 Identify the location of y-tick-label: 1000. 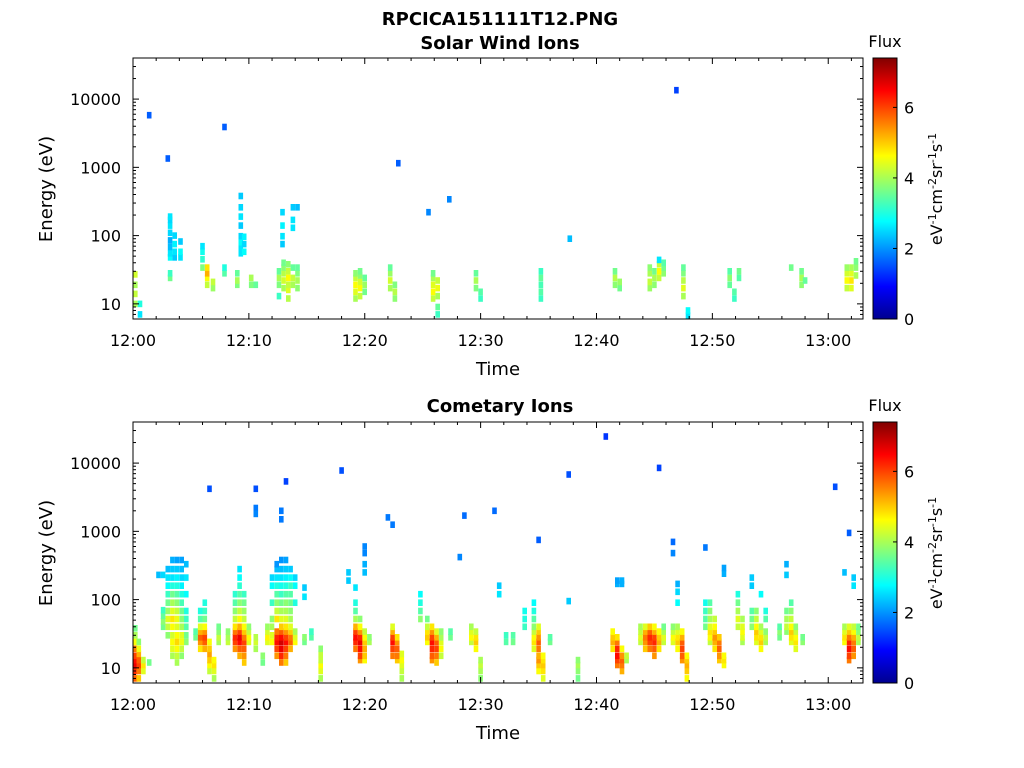
(100, 531).